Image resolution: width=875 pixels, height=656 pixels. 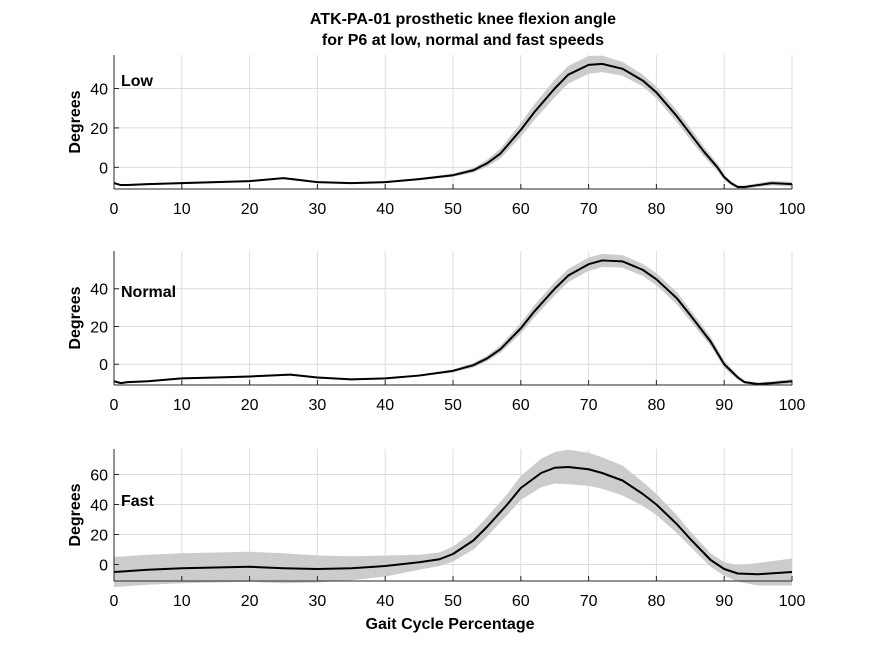 What do you see at coordinates (463, 40) in the screenshot?
I see `chart-title-line-2: for P6 at low, normal and fast speeds` at bounding box center [463, 40].